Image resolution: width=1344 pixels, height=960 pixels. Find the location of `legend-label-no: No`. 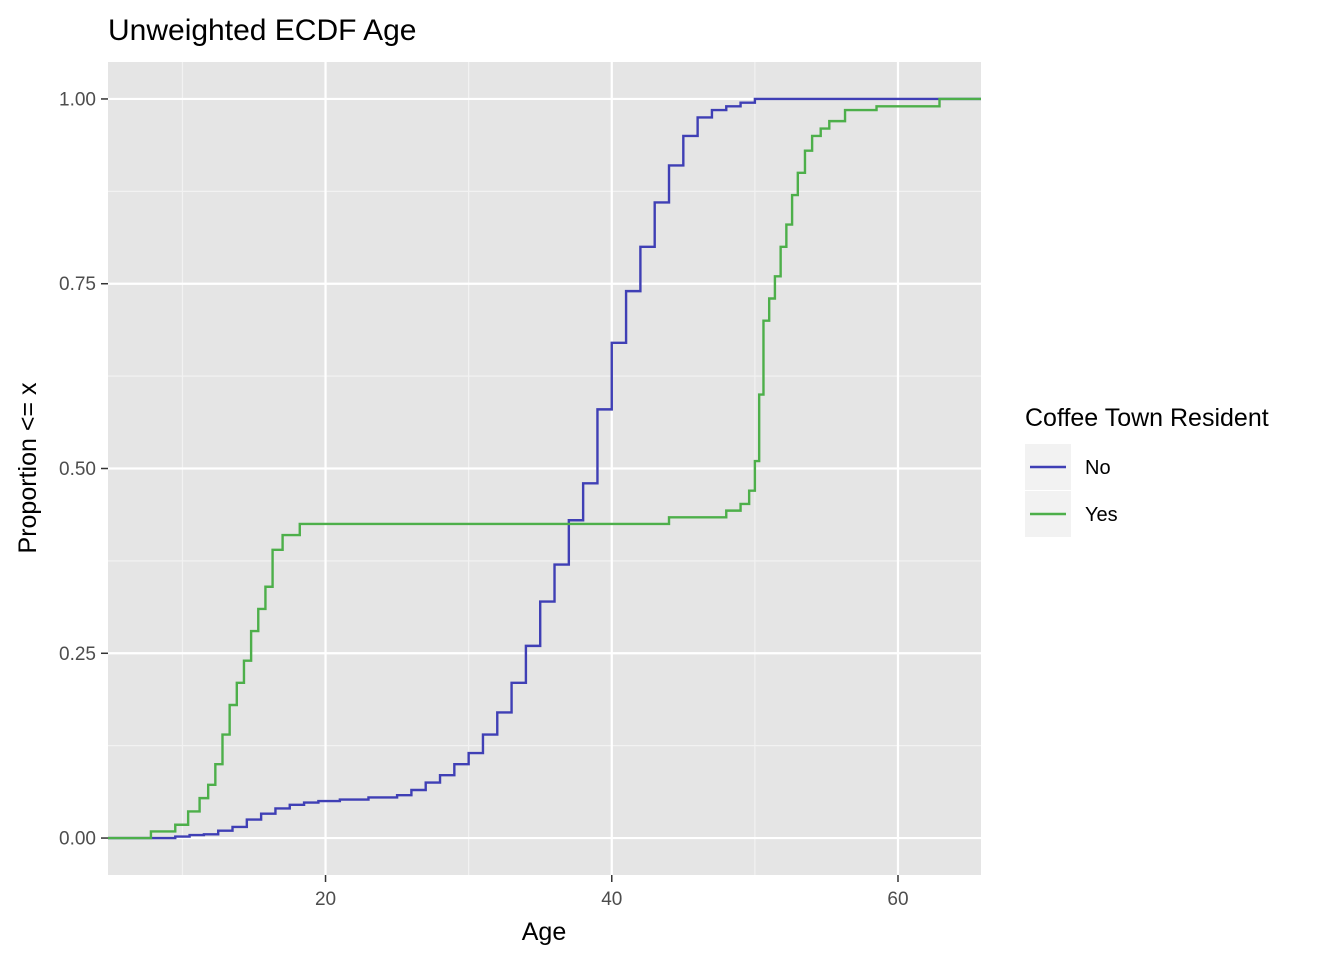

legend-label-no: No is located at coordinates (1098, 468).